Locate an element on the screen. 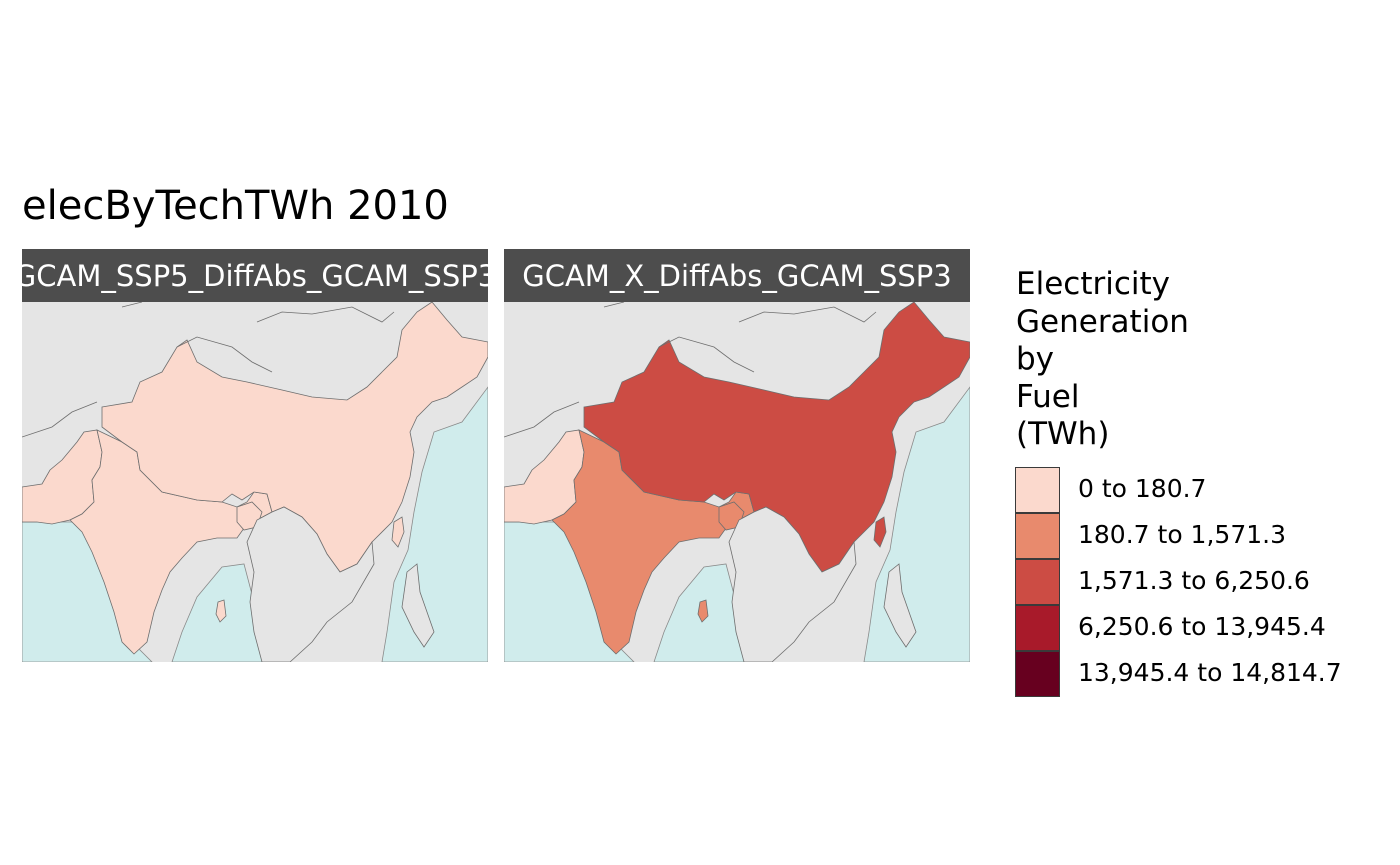 Image resolution: width=1400 pixels, height=865 pixels. facet-strip-ssp5: GCAM_SSP5_DiffAbs_GCAM_SSP3 is located at coordinates (255, 275).